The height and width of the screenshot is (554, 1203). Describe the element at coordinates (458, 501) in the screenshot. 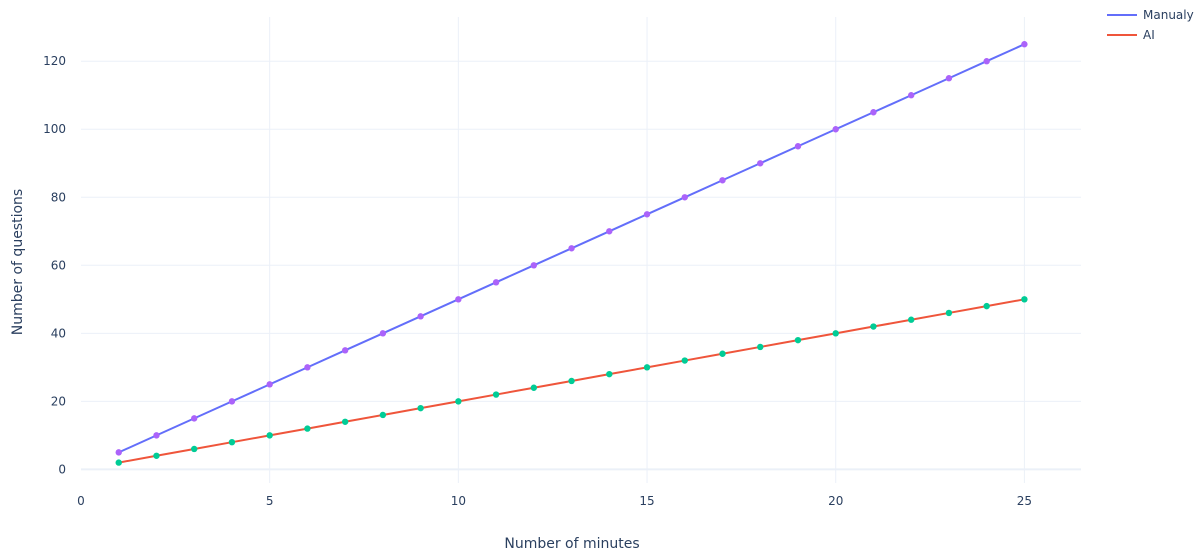

I see `x-tick-label: 10` at that location.